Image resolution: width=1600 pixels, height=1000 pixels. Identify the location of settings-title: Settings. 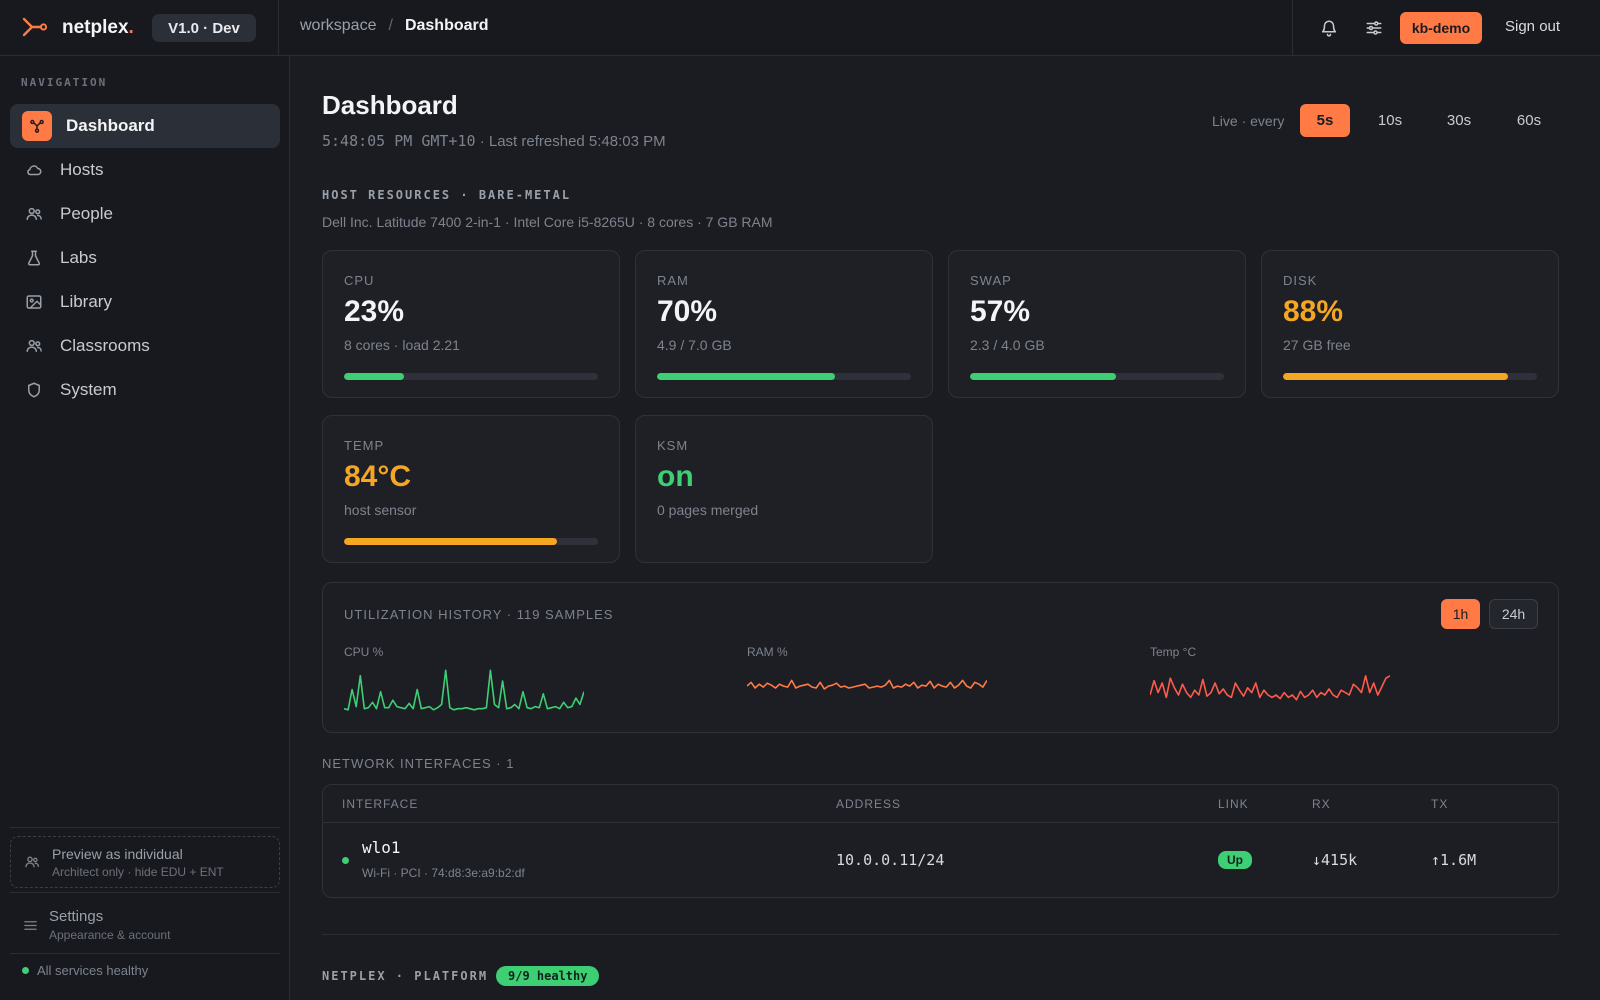
(76, 916).